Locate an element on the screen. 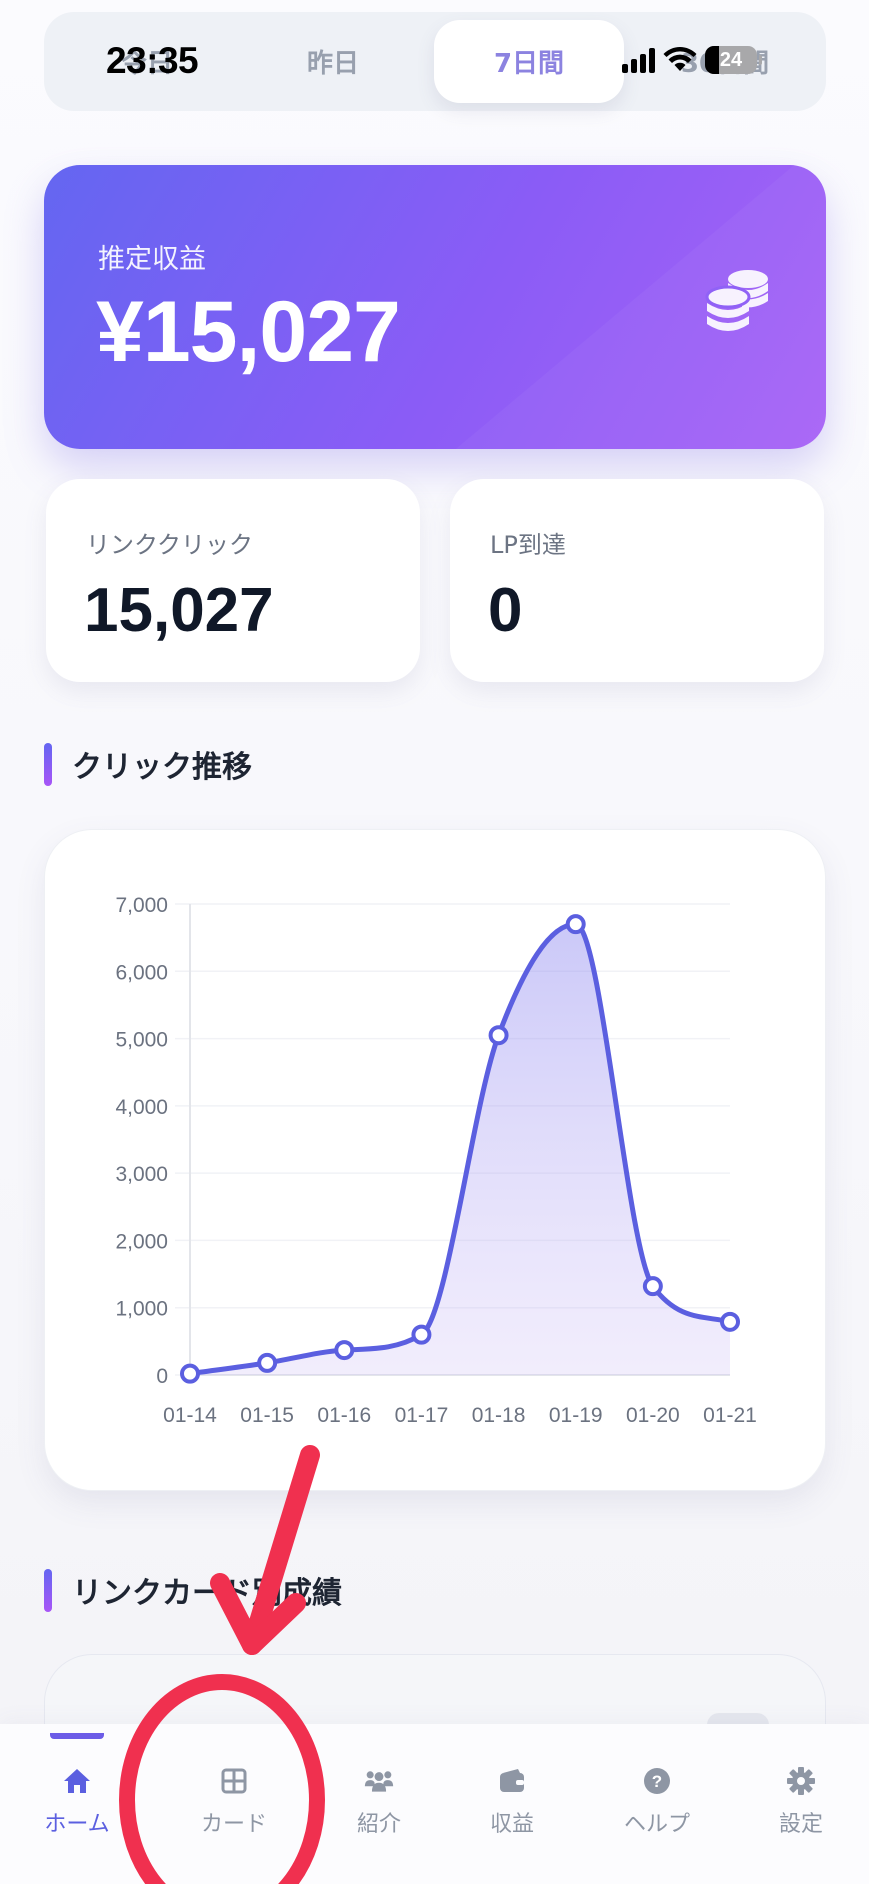 Image resolution: width=869 pixels, height=1884 pixels. y-tick-label: 3,000 is located at coordinates (141, 1174).